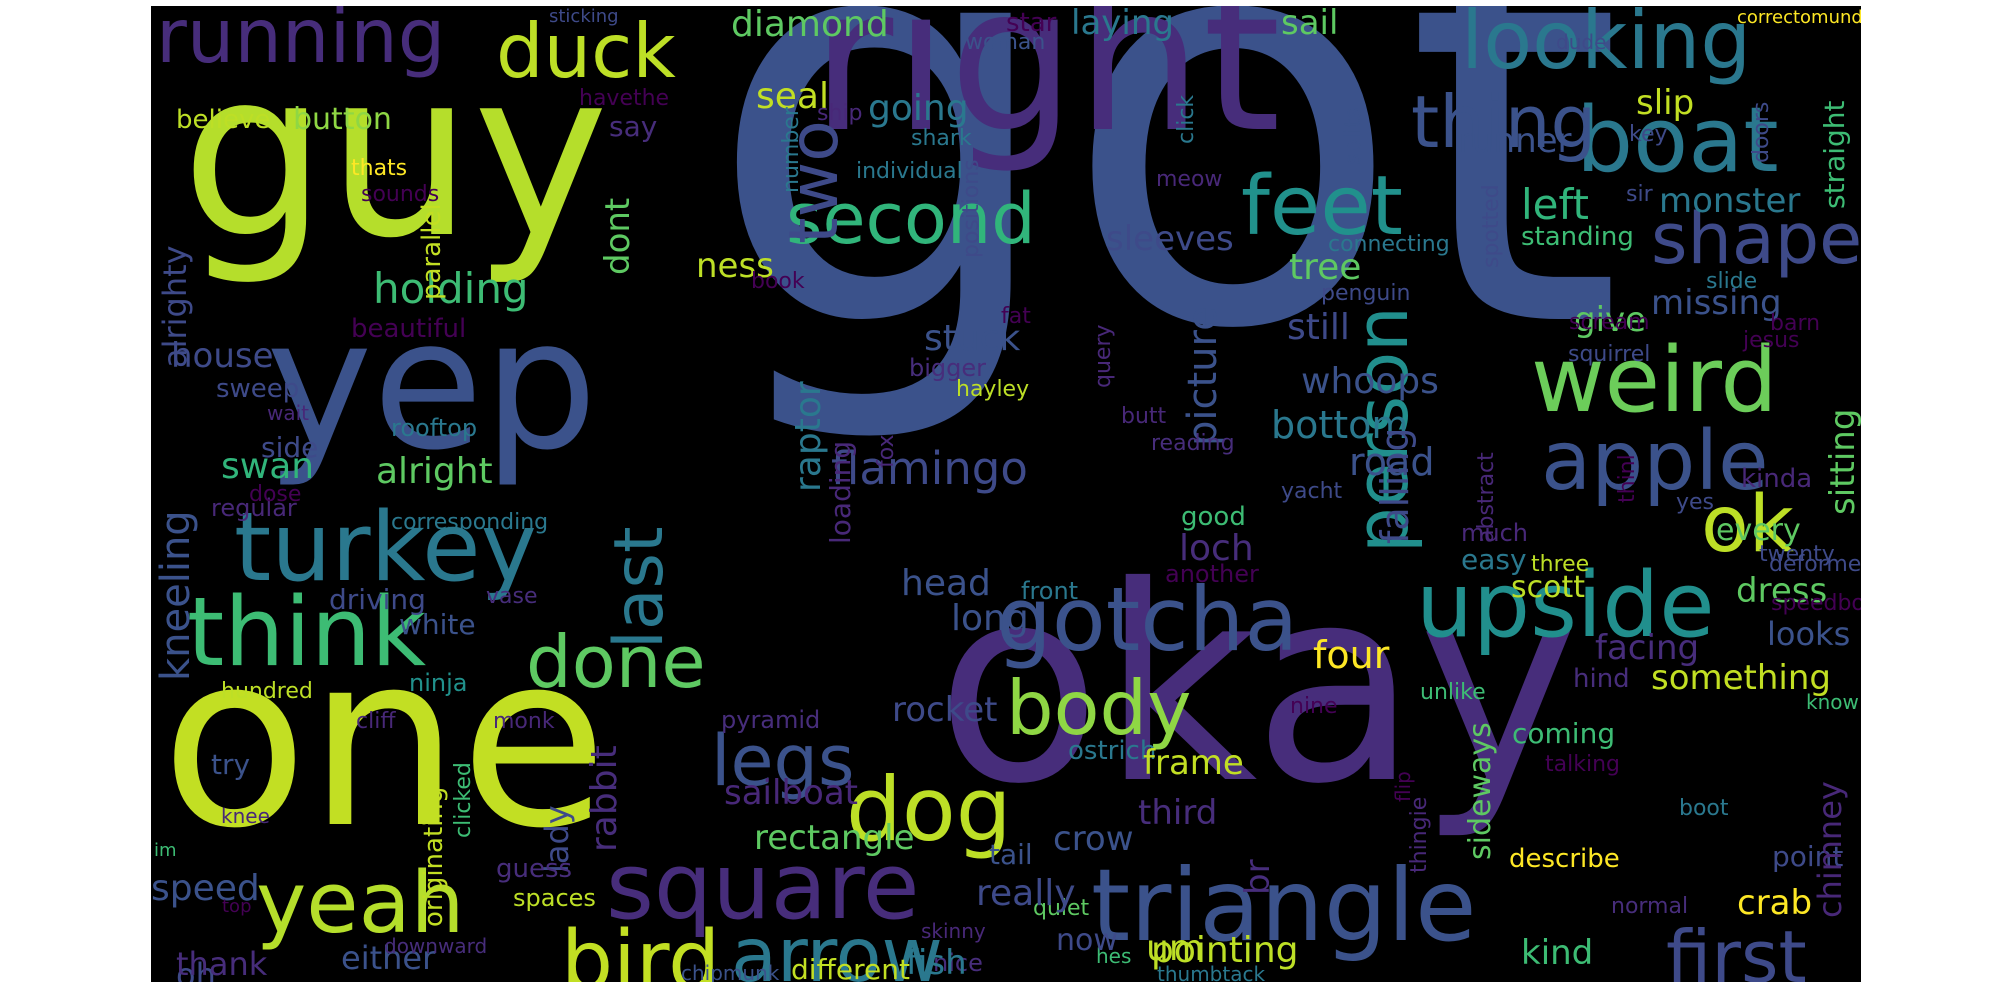 The width and height of the screenshot is (2000, 1000). Describe the element at coordinates (945, 710) in the screenshot. I see `word-rocket: rocket` at that location.